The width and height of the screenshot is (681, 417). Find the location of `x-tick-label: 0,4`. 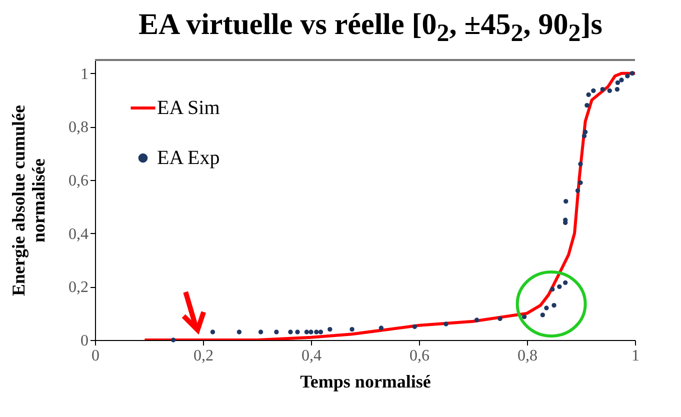

x-tick-label: 0,4 is located at coordinates (312, 356).